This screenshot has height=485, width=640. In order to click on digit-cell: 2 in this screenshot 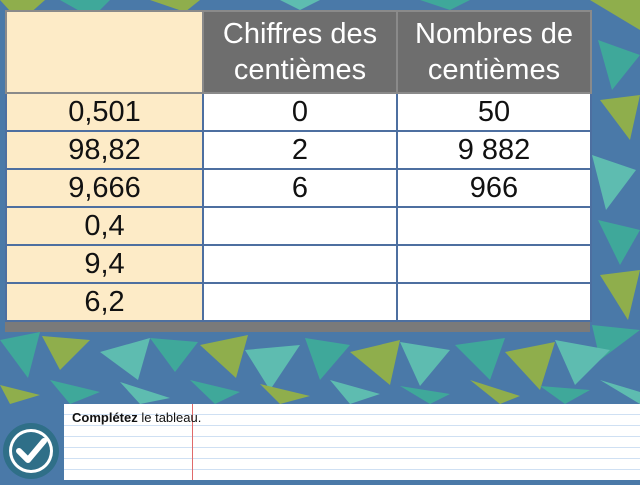, I will do `click(300, 150)`.